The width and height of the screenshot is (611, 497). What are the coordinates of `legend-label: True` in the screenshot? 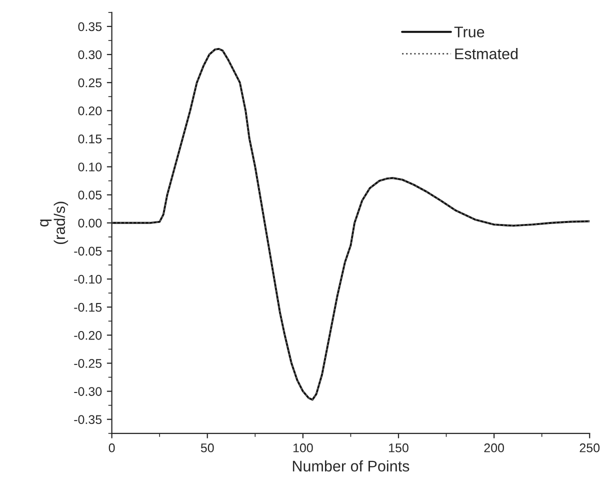 It's located at (469, 32).